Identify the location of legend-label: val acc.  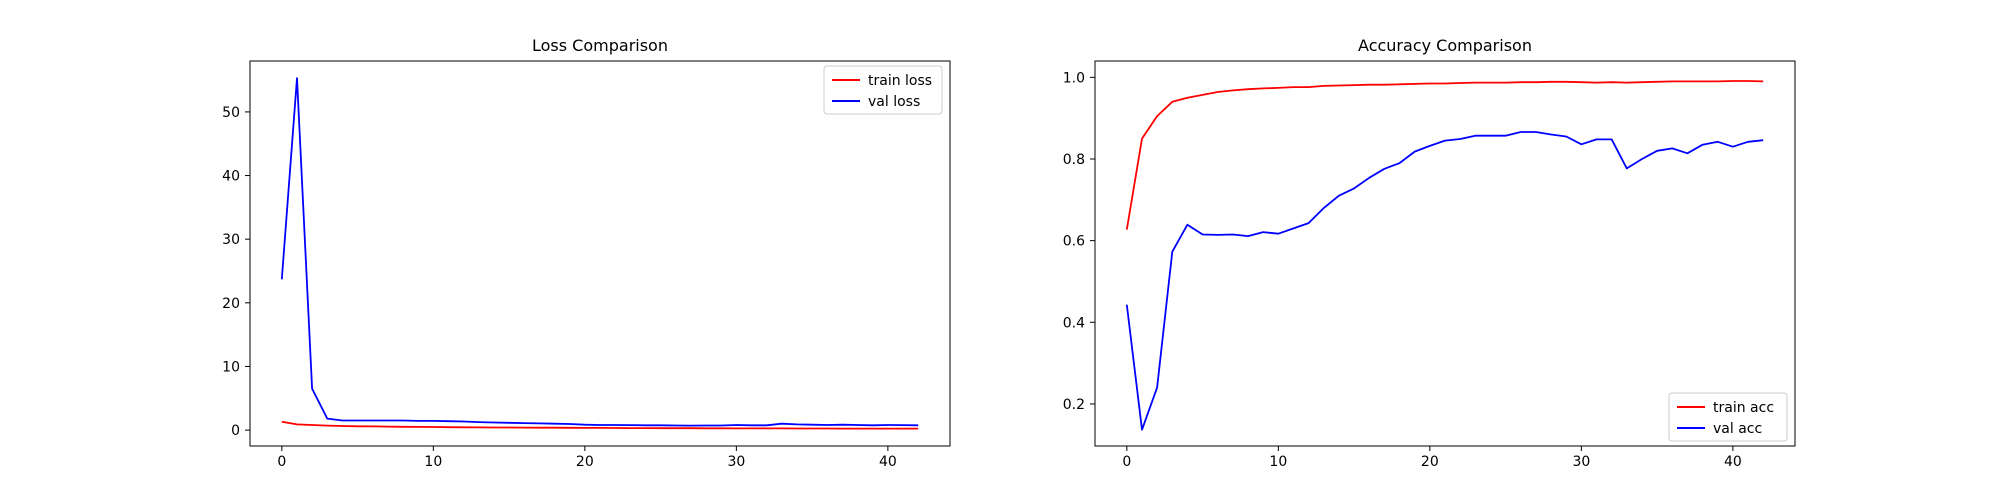
(1737, 429).